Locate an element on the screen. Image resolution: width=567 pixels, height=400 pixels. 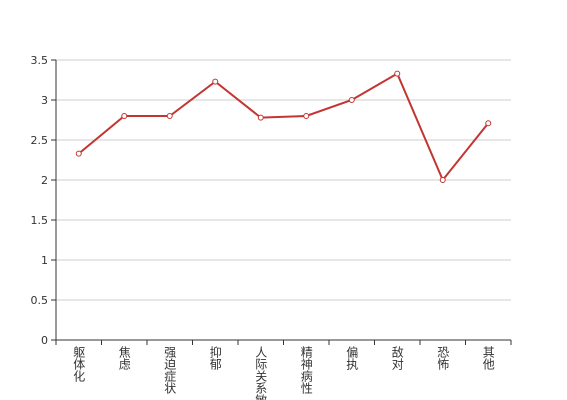
x-tick-label: 焦虑 is located at coordinates (124, 358).